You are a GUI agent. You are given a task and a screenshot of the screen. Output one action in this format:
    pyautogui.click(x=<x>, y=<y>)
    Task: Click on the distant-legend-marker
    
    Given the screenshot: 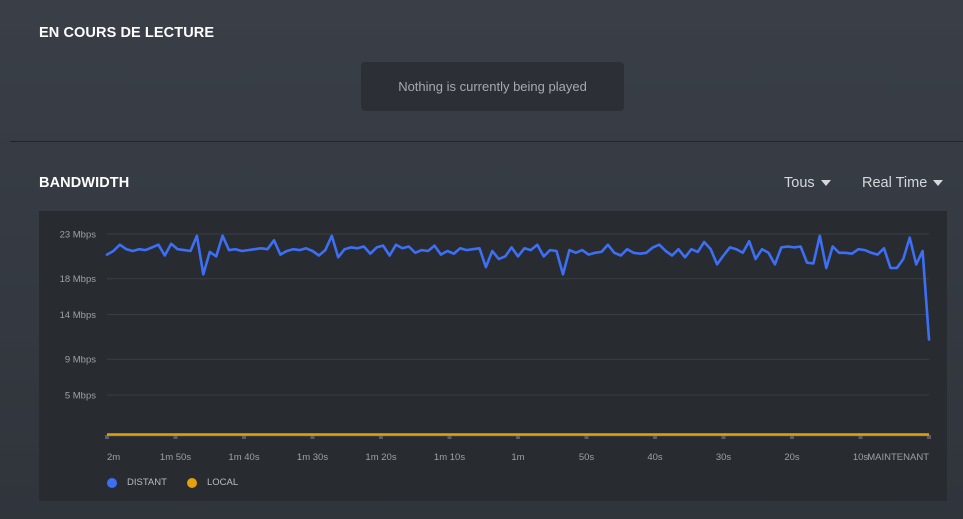 What is the action you would take?
    pyautogui.click(x=112, y=482)
    